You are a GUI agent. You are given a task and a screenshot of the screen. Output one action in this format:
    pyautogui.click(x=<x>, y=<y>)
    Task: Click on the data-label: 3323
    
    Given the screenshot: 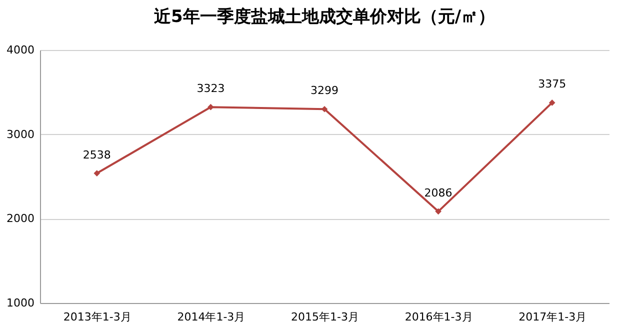 What is the action you would take?
    pyautogui.click(x=210, y=89)
    